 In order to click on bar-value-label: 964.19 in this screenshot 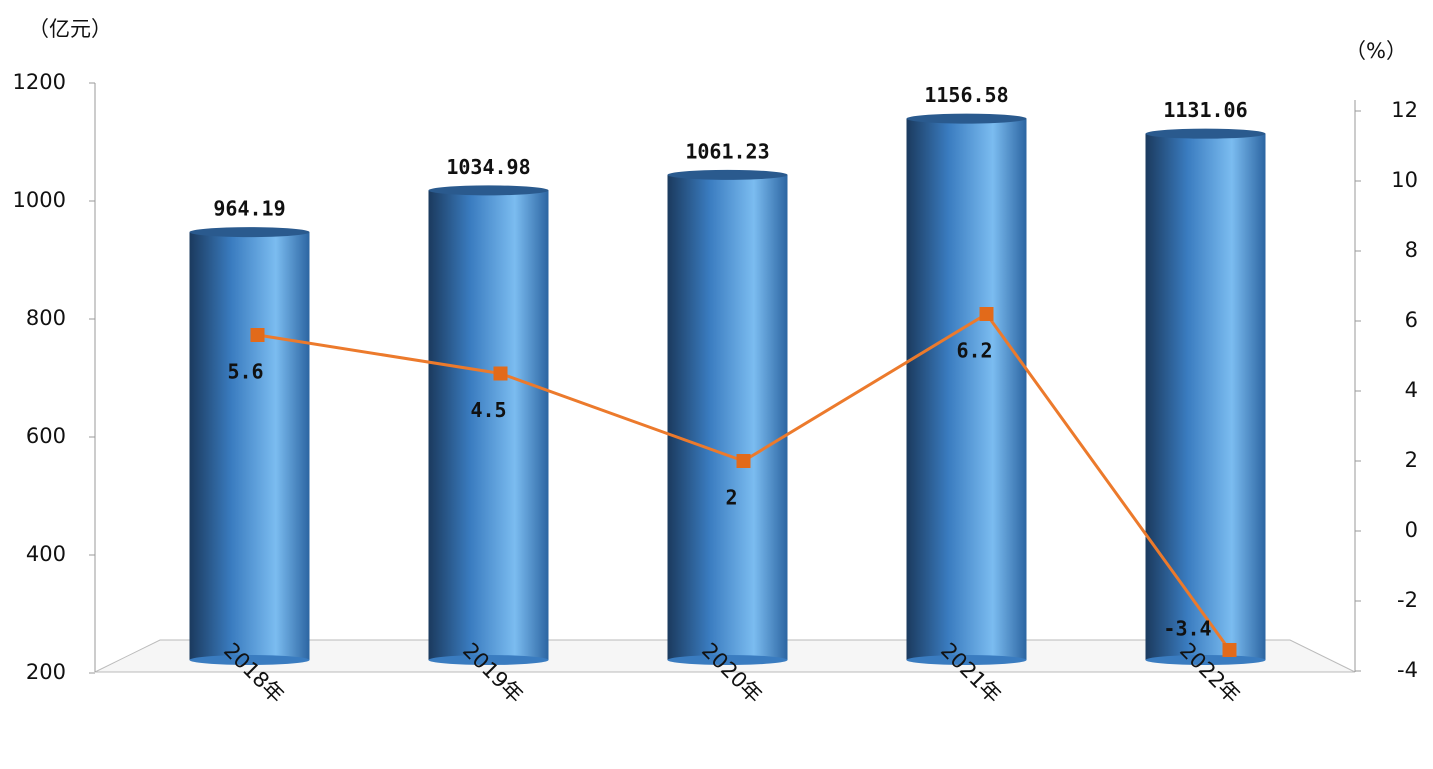, I will do `click(249, 209)`.